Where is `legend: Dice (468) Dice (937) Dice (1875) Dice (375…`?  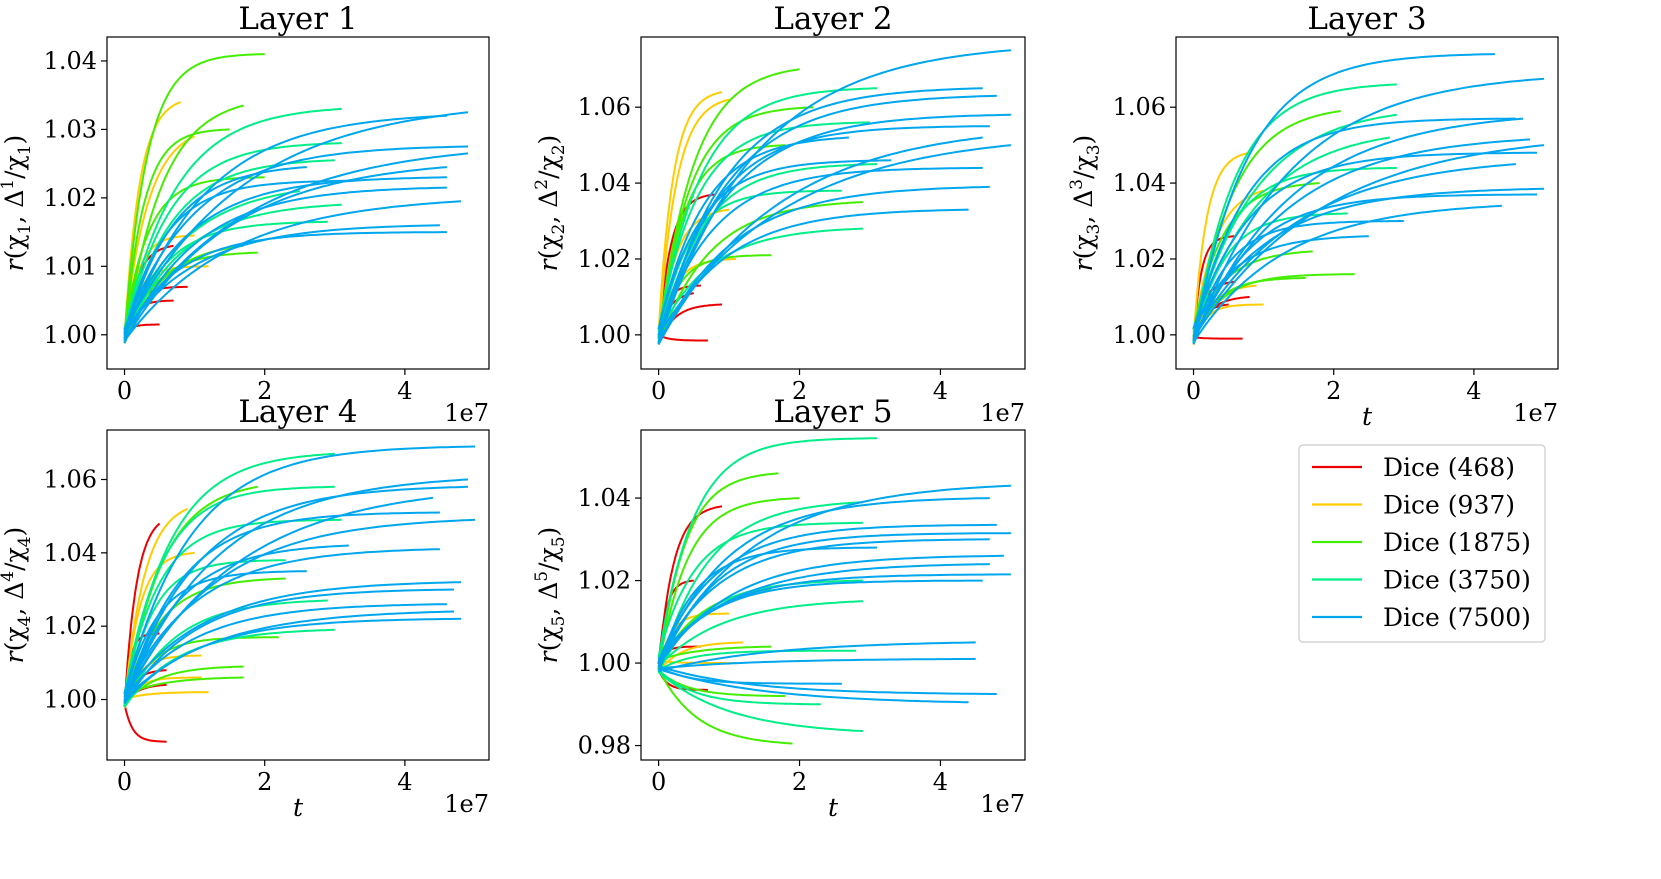 legend: Dice (468) Dice (937) Dice (1875) Dice (375… is located at coordinates (1422, 543).